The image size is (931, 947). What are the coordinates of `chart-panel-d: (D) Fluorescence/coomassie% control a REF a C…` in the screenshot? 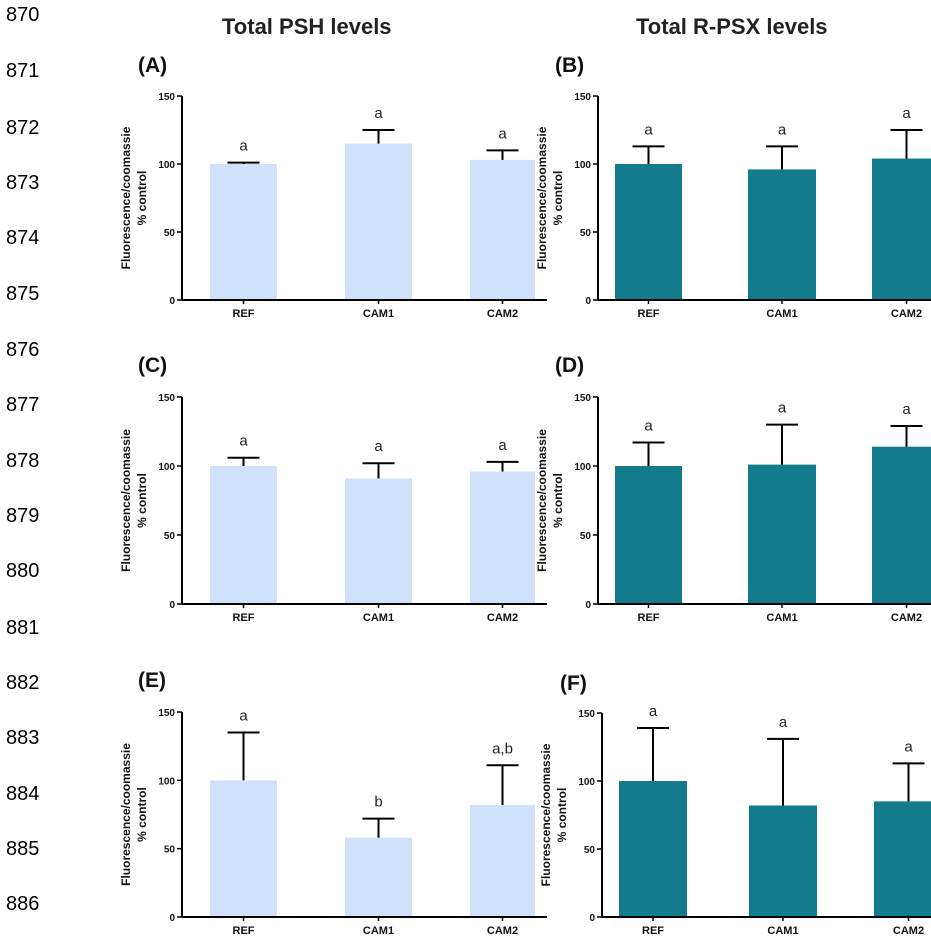 It's located at (733, 489).